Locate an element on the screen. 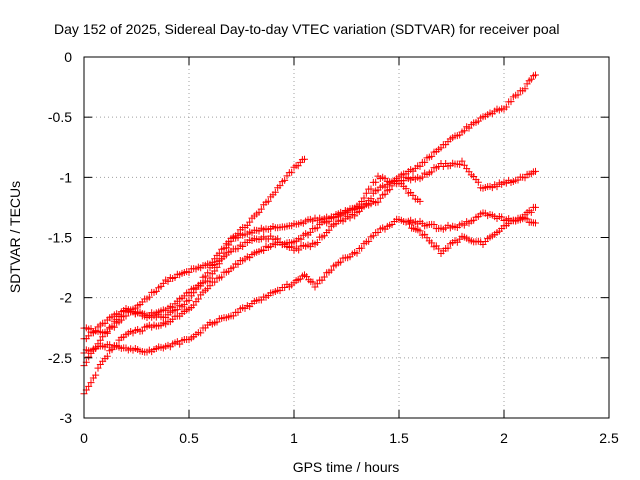 The image size is (640, 480). y-tick-label: -3 is located at coordinates (66, 418).